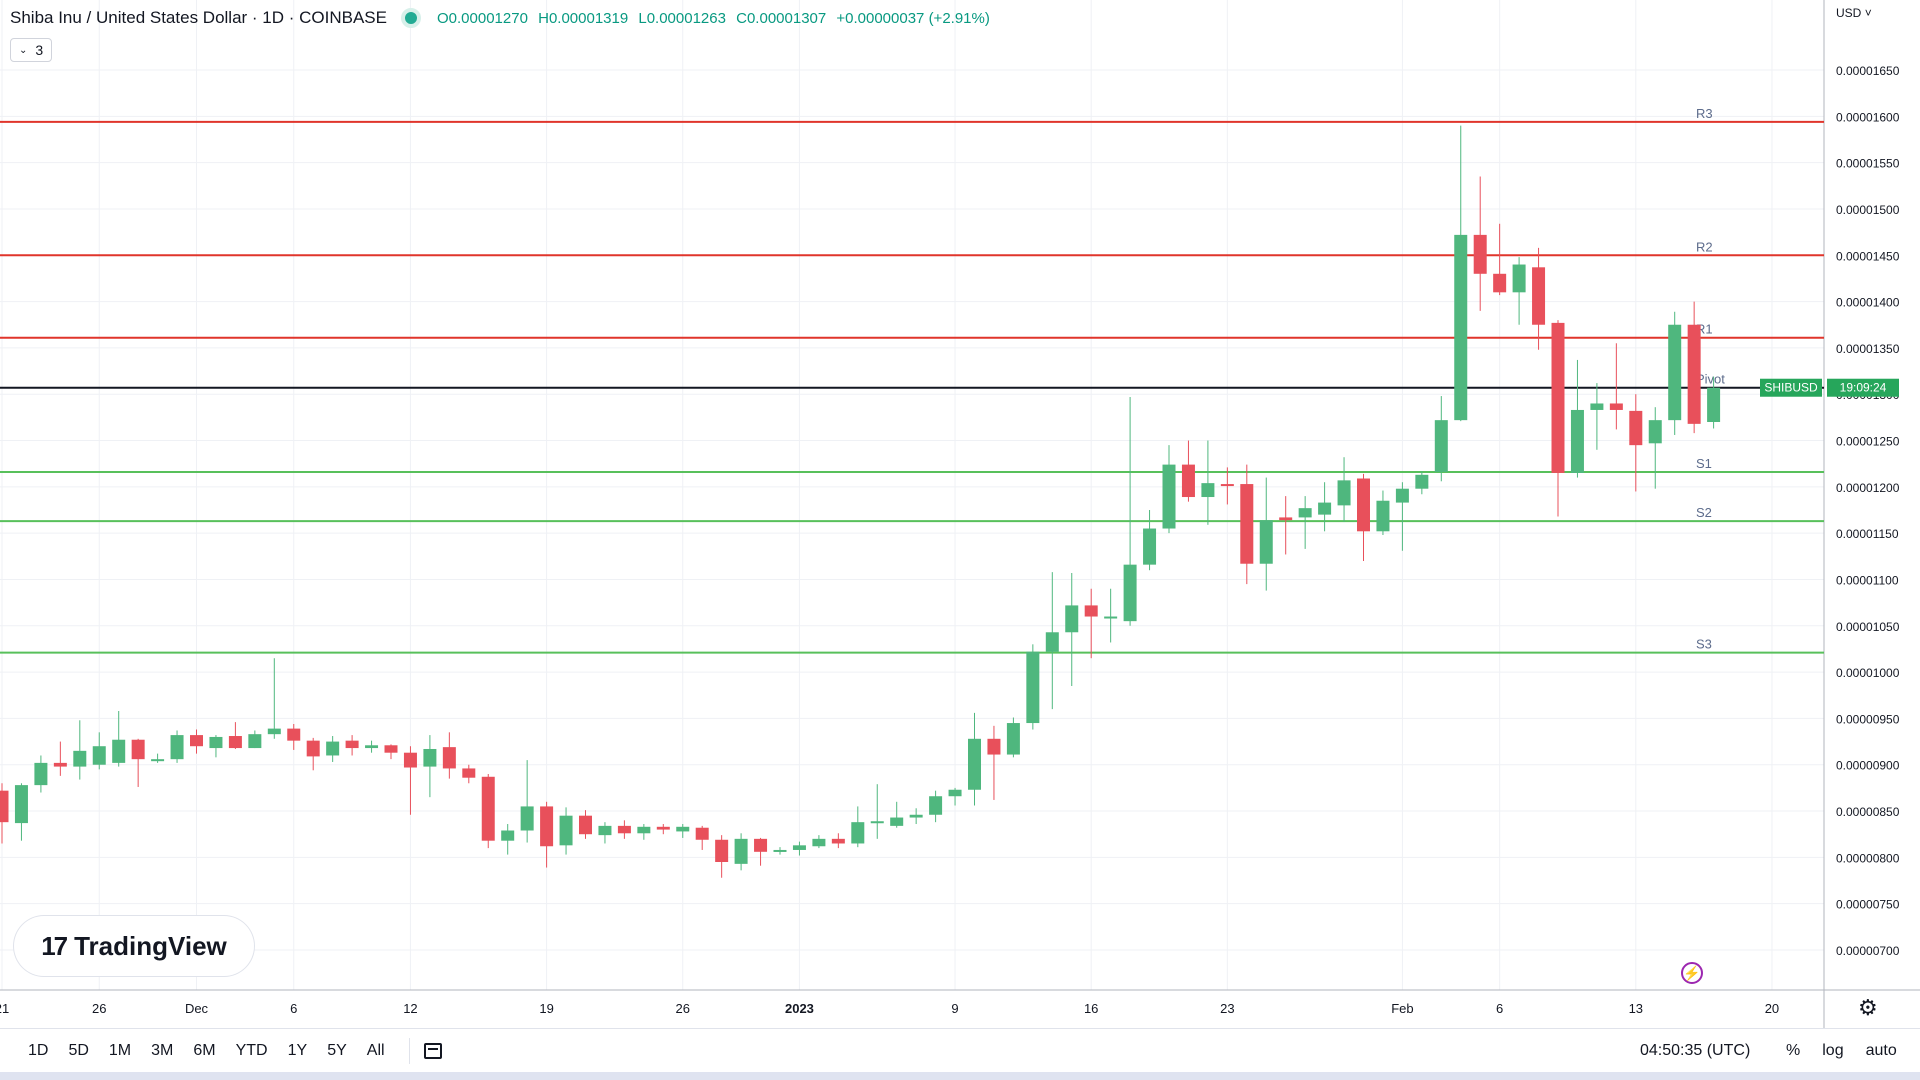 Image resolution: width=1920 pixels, height=1080 pixels. What do you see at coordinates (432, 1051) in the screenshot?
I see `calendar-icon` at bounding box center [432, 1051].